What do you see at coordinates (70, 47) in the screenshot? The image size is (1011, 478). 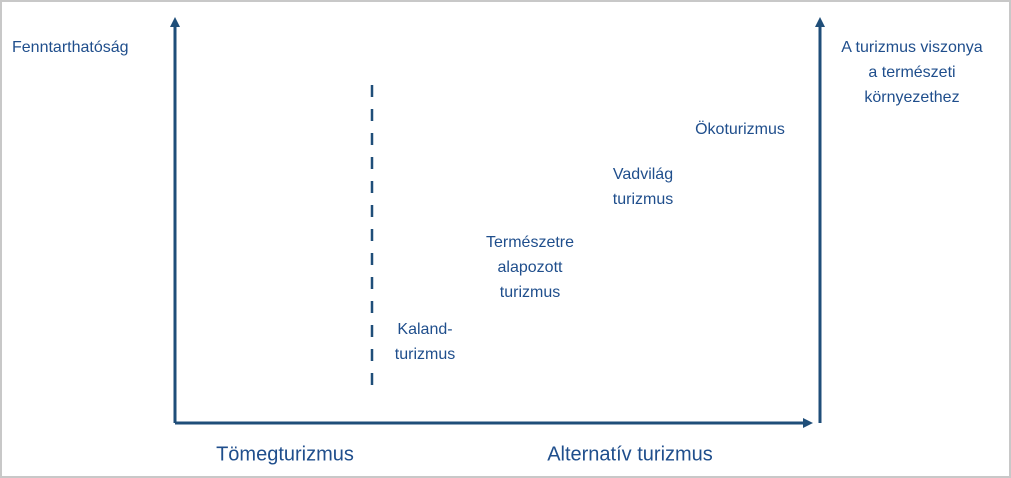 I see `y-axis-label: Fenntarthatóság` at bounding box center [70, 47].